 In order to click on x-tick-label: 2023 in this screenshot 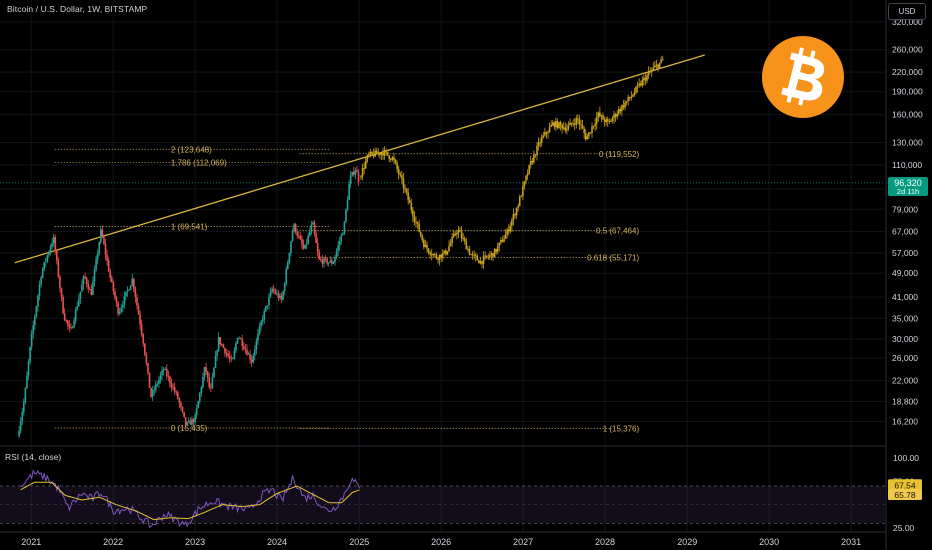, I will do `click(195, 542)`.